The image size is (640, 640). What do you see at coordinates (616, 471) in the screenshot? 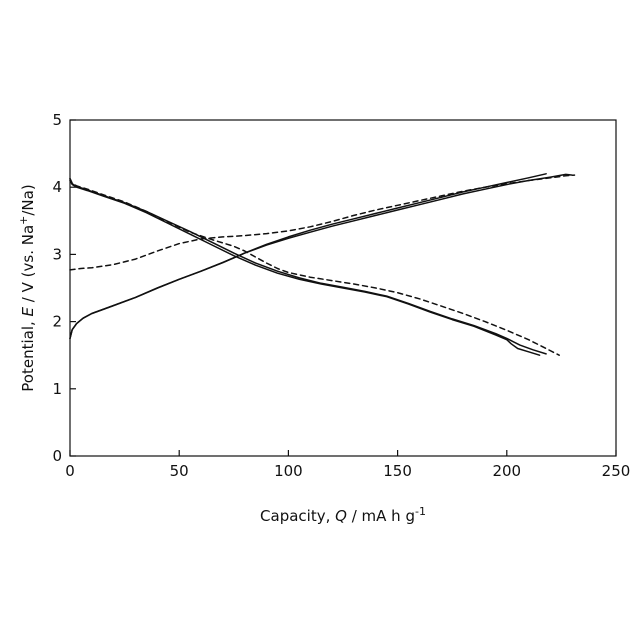
I see `x-tick-label: 250` at bounding box center [616, 471].